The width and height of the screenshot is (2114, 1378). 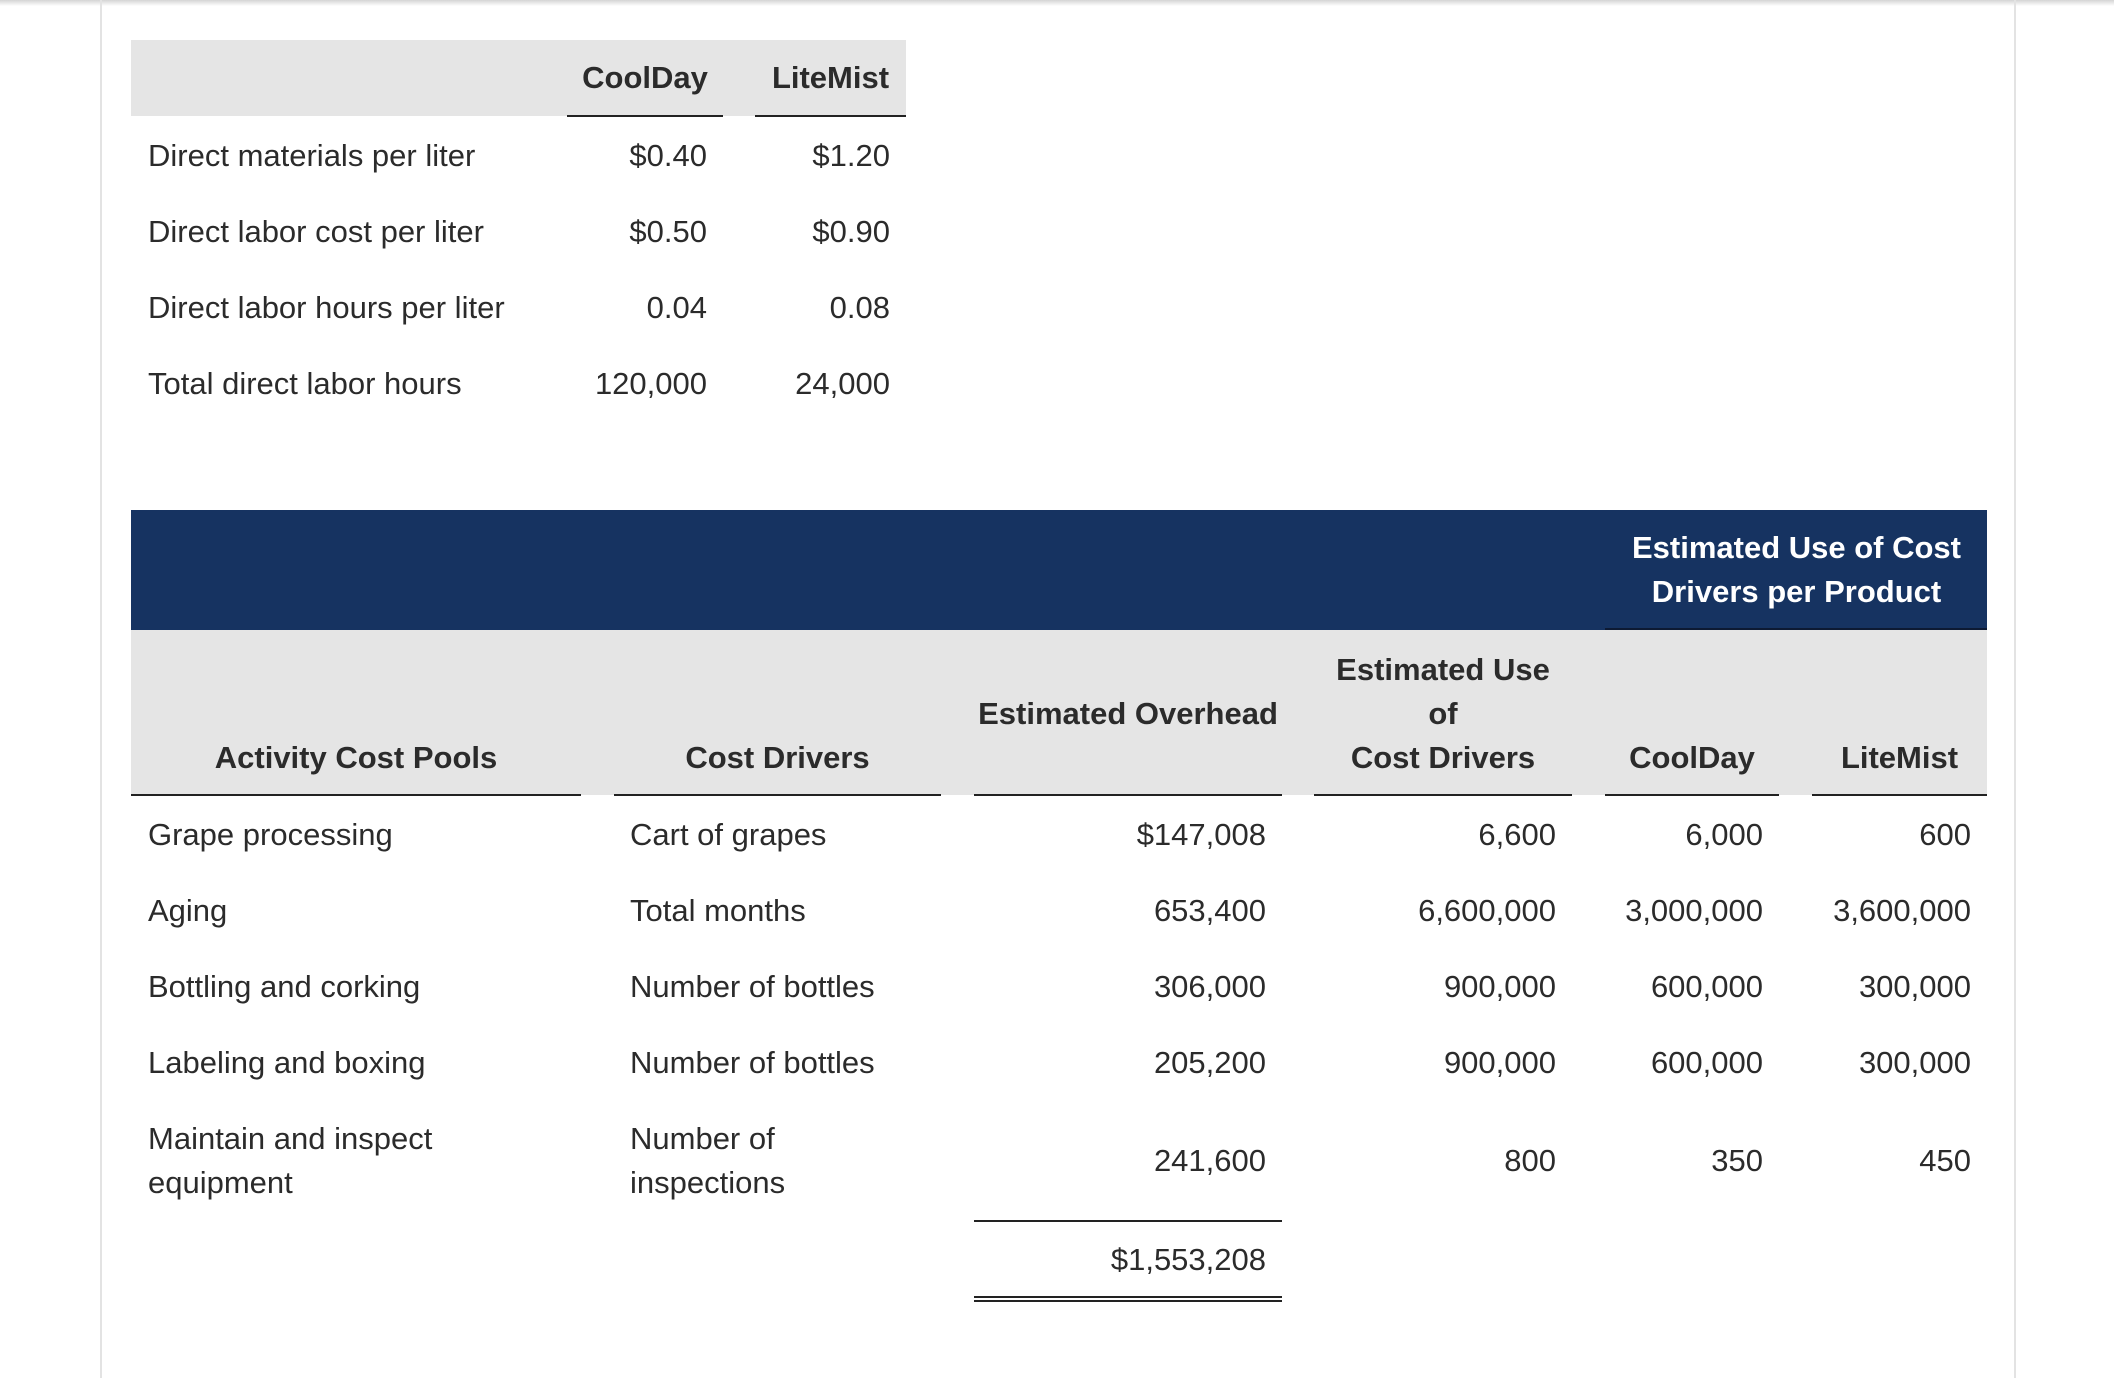 What do you see at coordinates (312, 155) in the screenshot?
I see `table1-row-label: Direct materials per liter` at bounding box center [312, 155].